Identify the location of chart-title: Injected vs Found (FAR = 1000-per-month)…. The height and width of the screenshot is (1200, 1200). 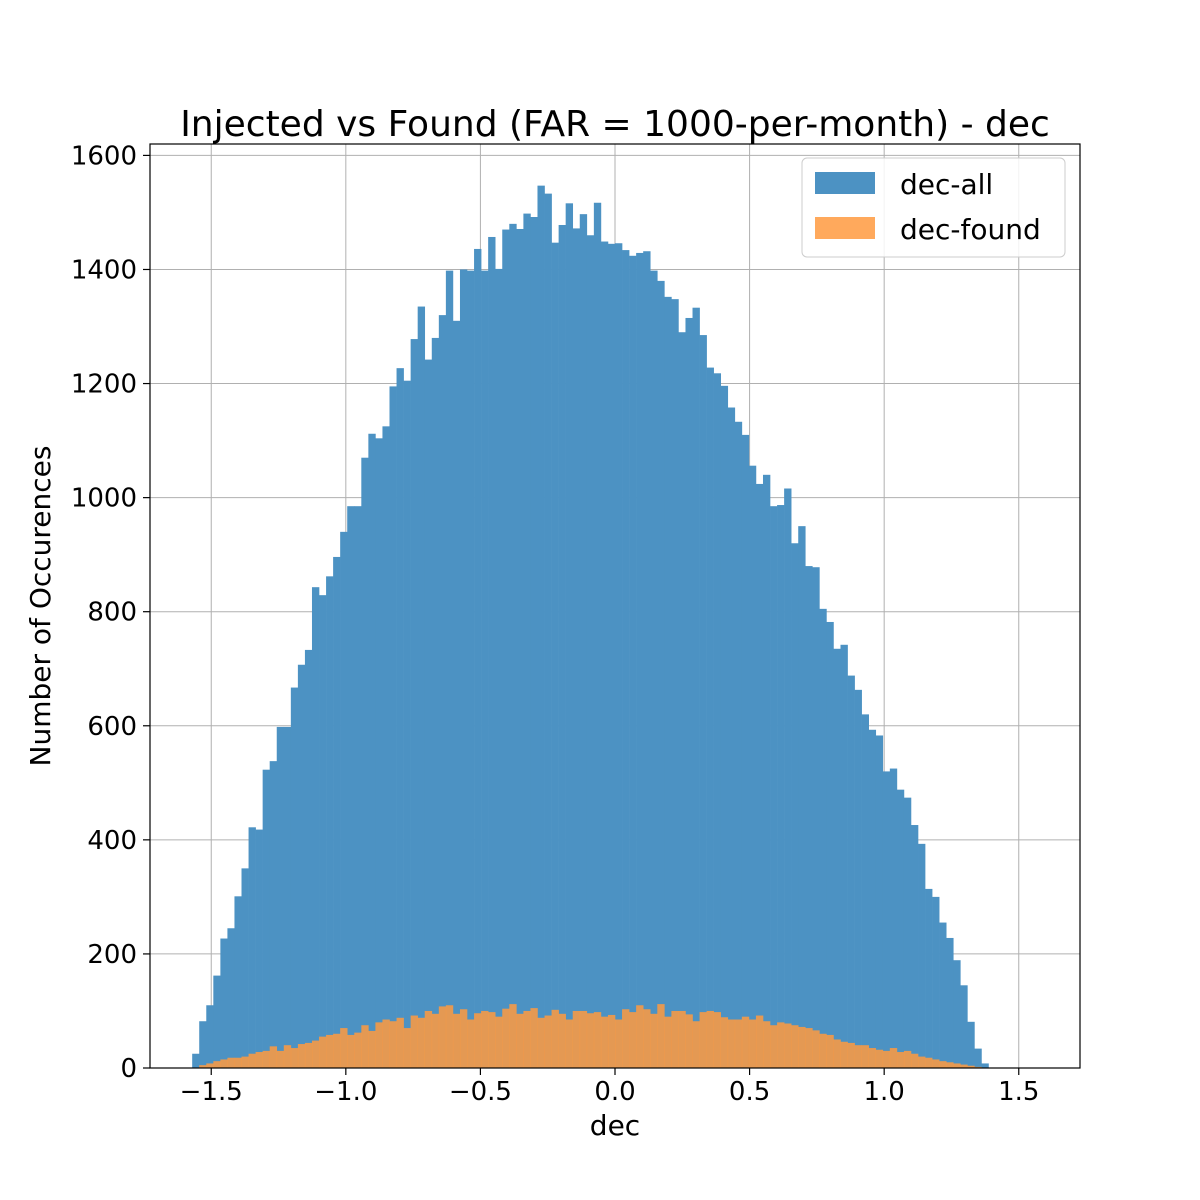
(615, 124).